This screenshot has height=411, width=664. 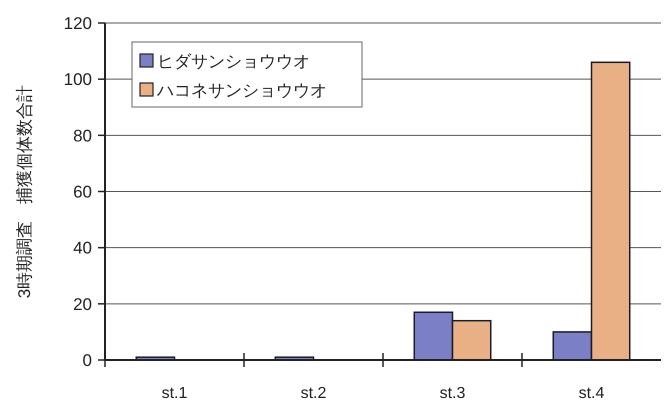 What do you see at coordinates (82, 192) in the screenshot?
I see `y-tick-label: 60` at bounding box center [82, 192].